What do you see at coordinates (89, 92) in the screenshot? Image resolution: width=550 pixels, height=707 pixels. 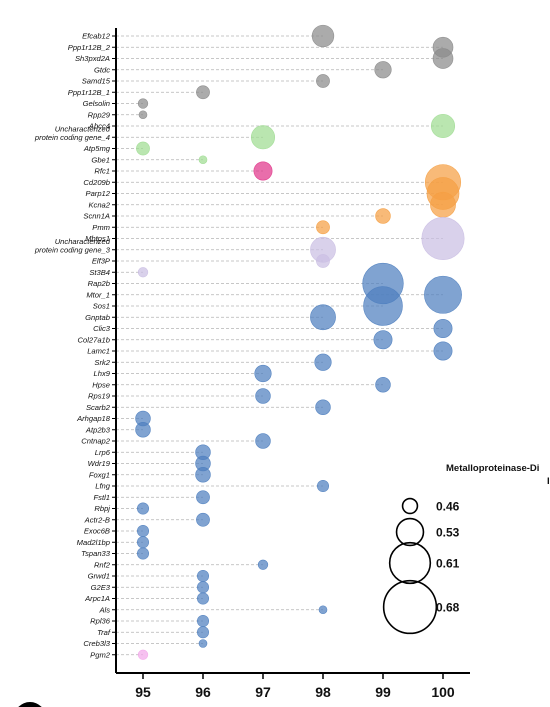 I see `gene-label: Ppp1r12B_1` at bounding box center [89, 92].